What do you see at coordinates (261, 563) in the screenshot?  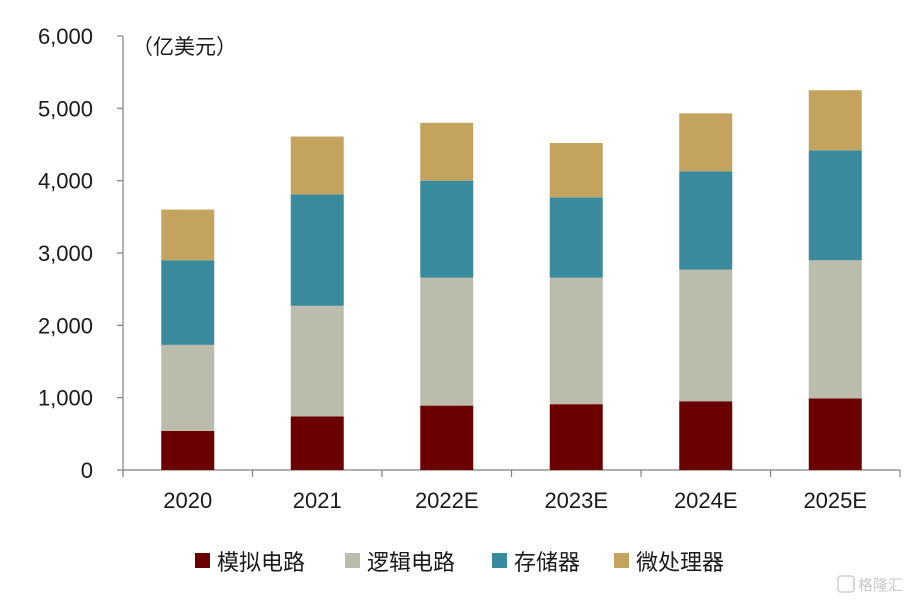 I see `legend-label: 模拟电路` at bounding box center [261, 563].